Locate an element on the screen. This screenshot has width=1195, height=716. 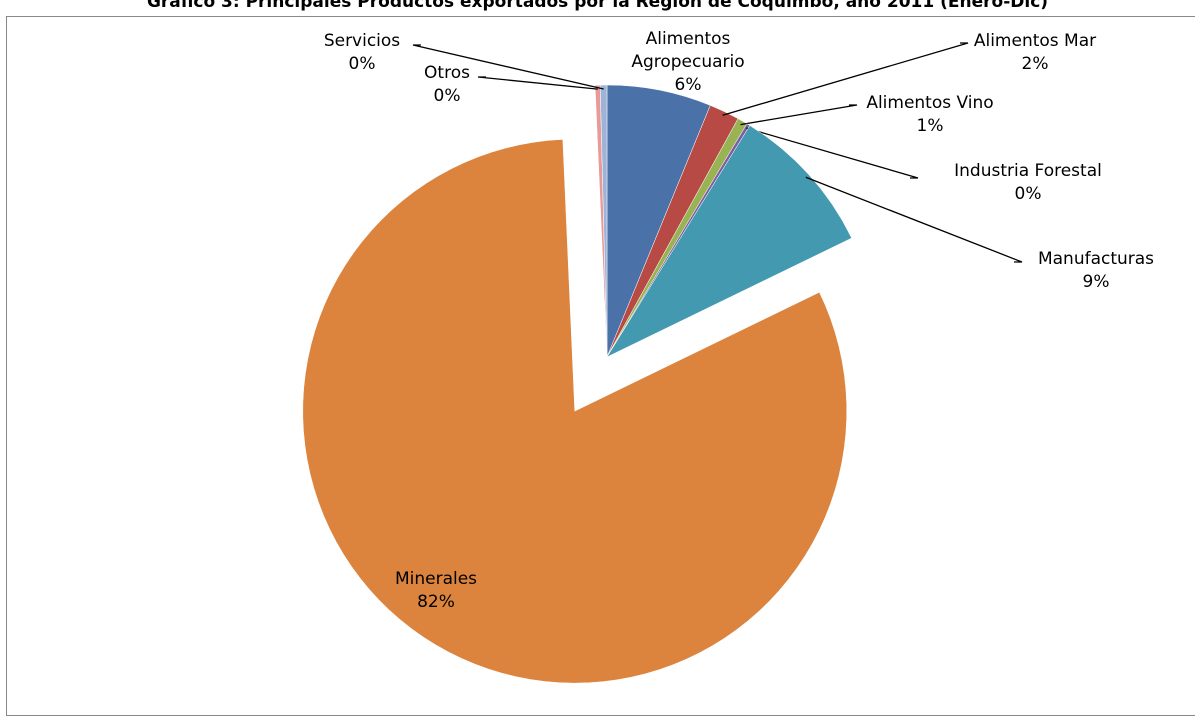
value-label: 82% is located at coordinates (436, 602).